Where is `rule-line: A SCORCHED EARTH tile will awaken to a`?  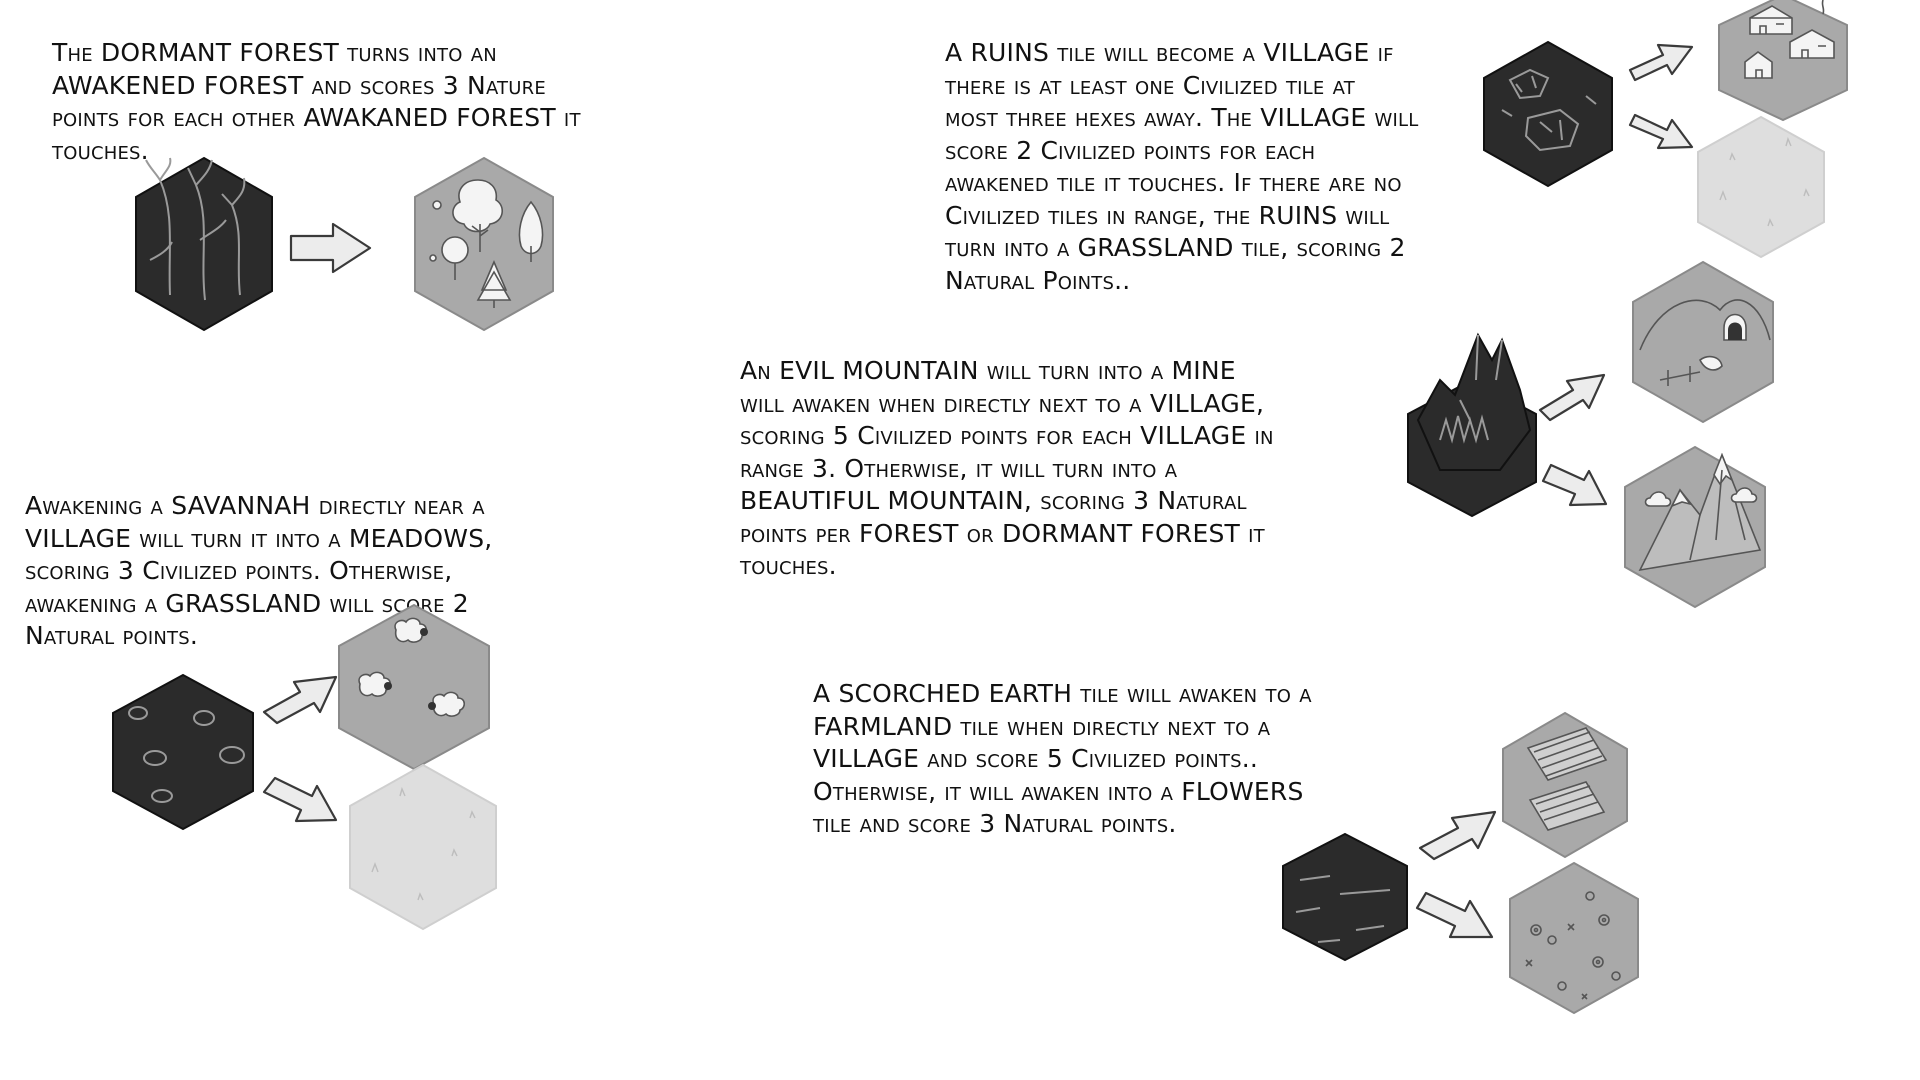
rule-line: A SCORCHED EARTH tile will awaken to a is located at coordinates (1062, 693).